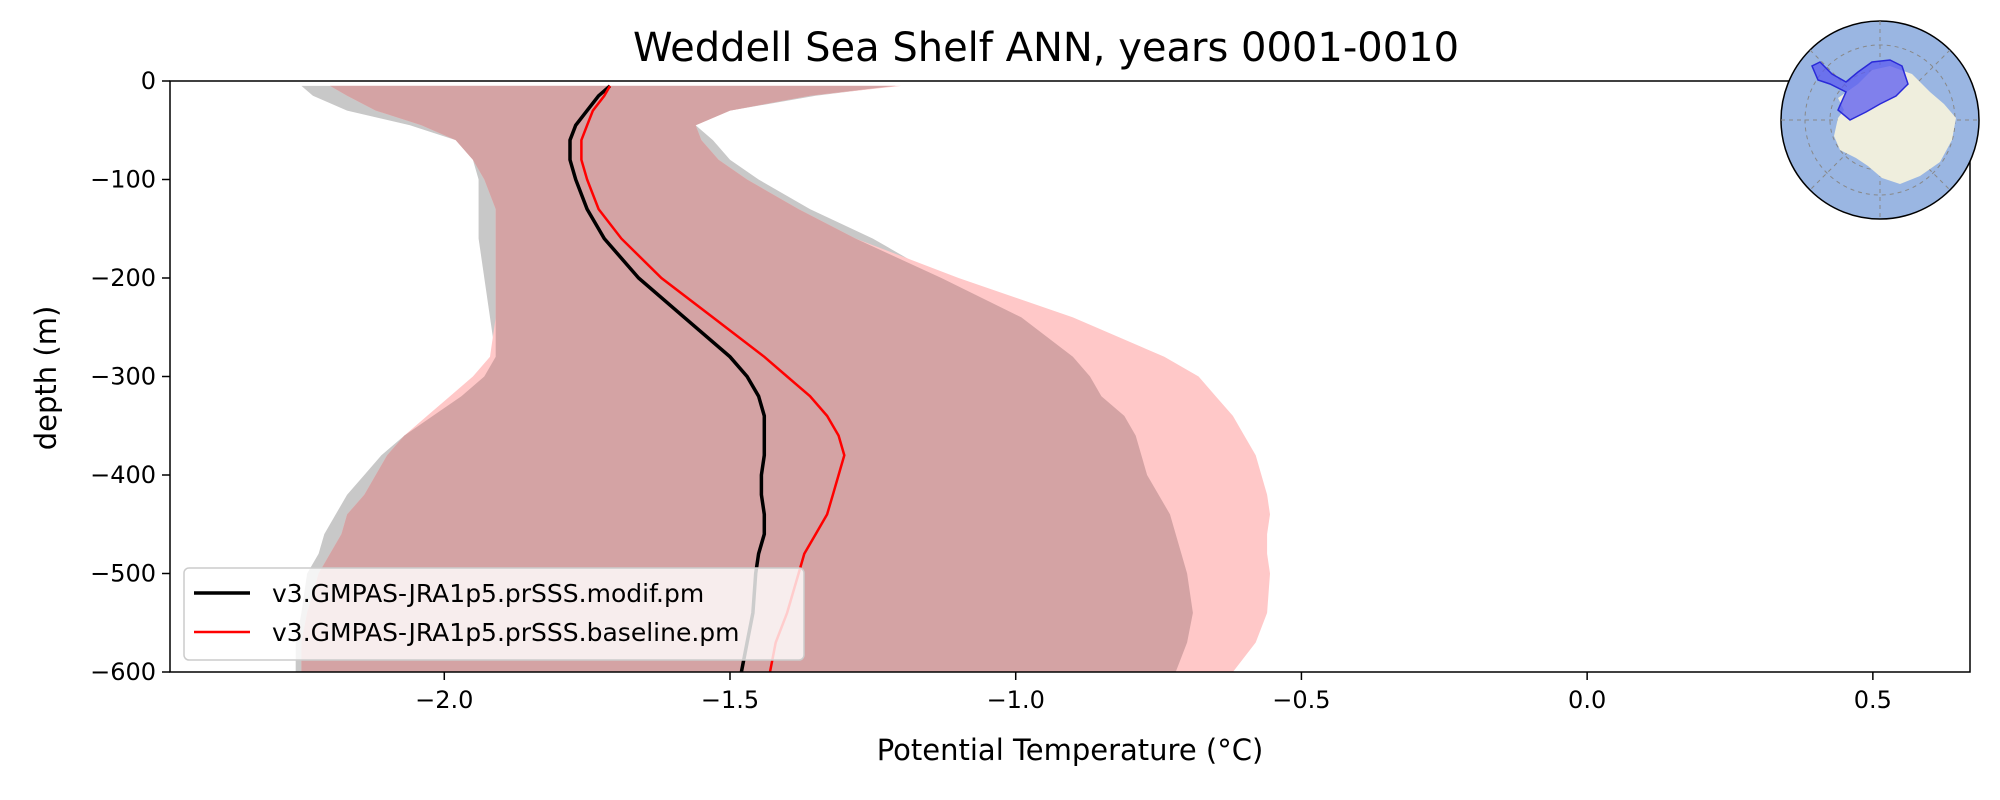  Describe the element at coordinates (148, 81) in the screenshot. I see `y-tick-label: 0` at that location.